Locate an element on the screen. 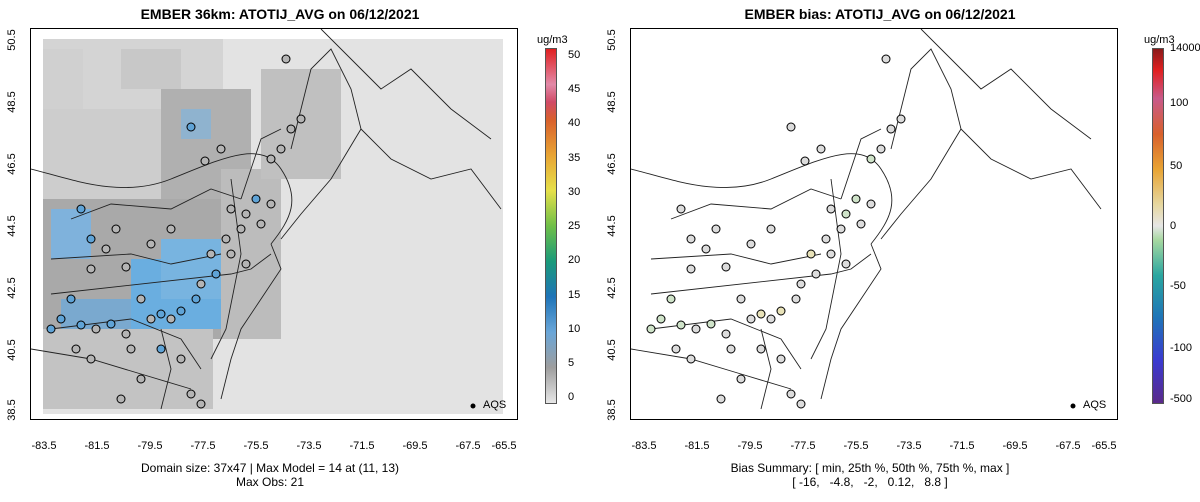 This screenshot has height=502, width=1200. colorbar-tick: 15 is located at coordinates (574, 295).